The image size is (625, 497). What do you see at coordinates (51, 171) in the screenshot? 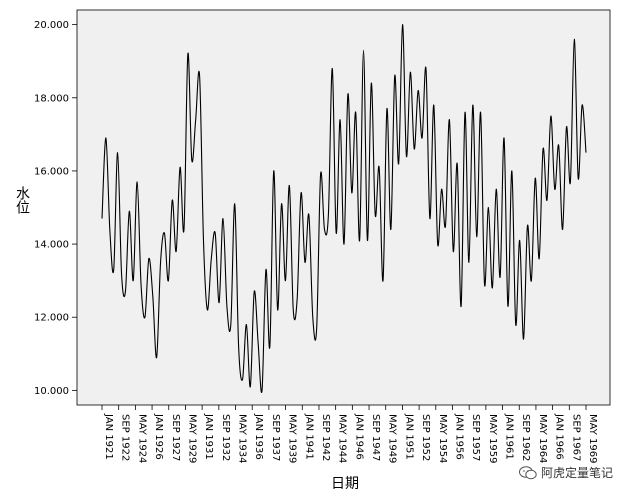
I see `y-tick-label: 16.000` at bounding box center [51, 171].